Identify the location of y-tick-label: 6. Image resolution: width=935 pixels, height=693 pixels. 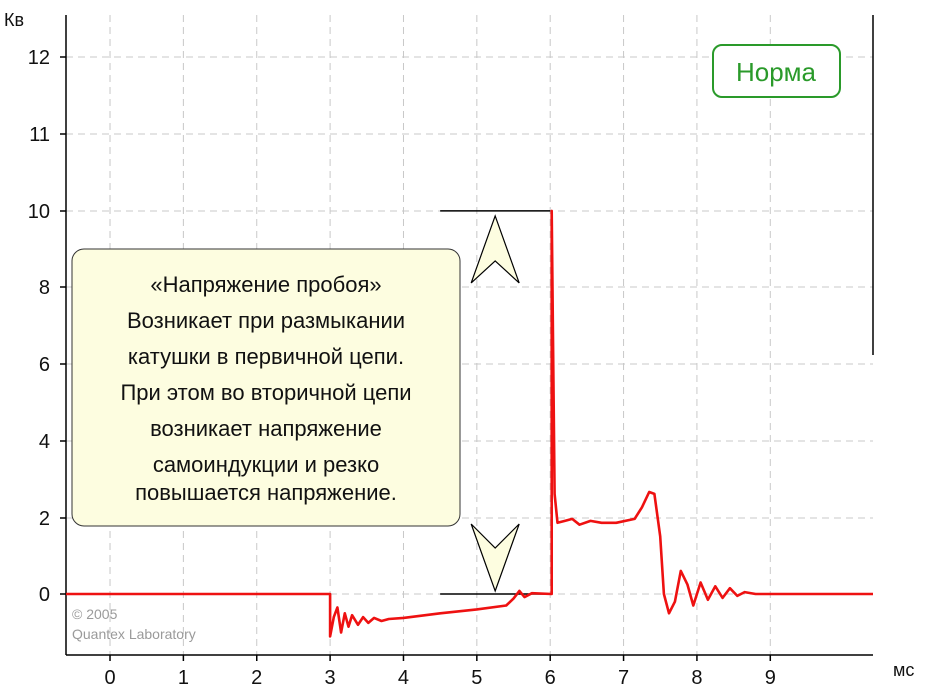
(44, 365).